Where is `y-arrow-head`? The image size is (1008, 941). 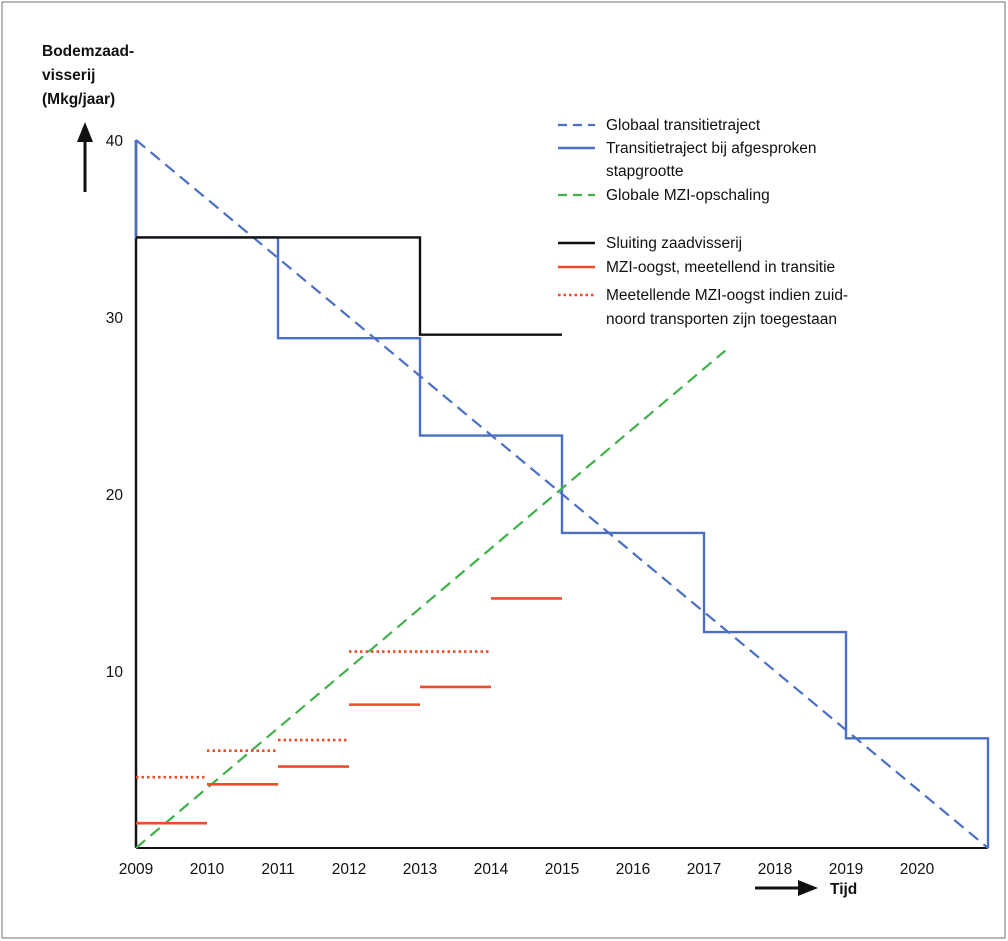 y-arrow-head is located at coordinates (85, 132).